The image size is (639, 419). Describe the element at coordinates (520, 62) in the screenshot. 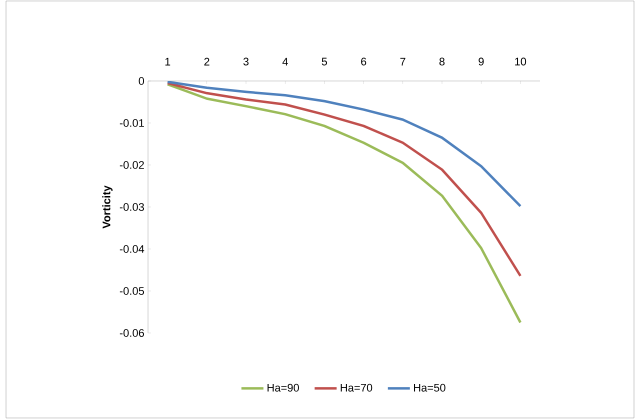

I see `x-tick-label: 10` at that location.